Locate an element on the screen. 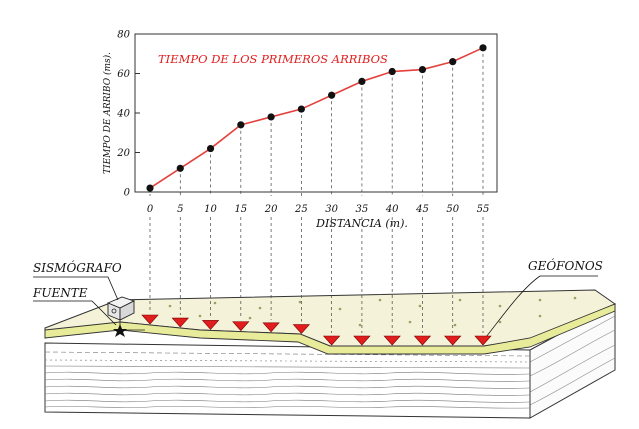 Image resolution: width=639 pixels, height=429 pixels. vegetation-marks is located at coordinates (372, 311).